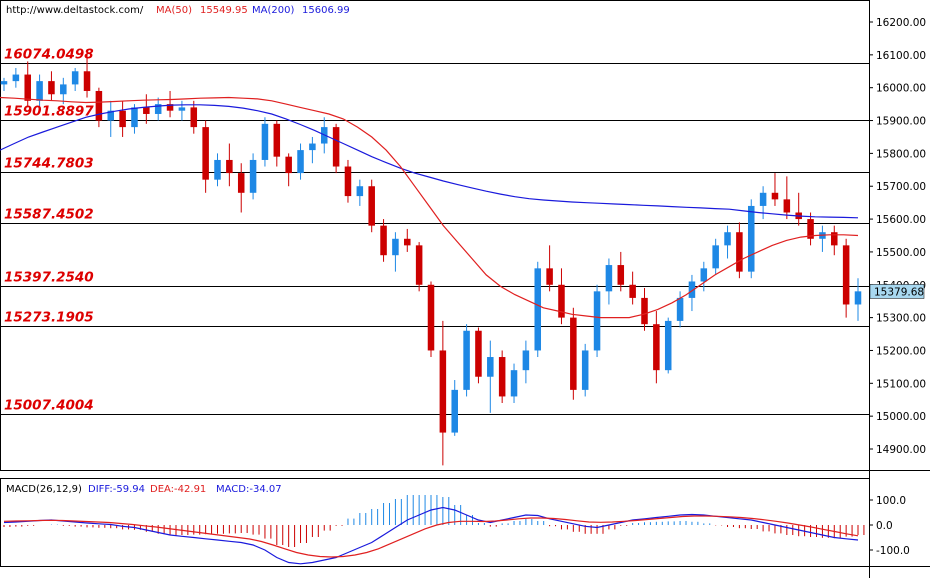 Image resolution: width=930 pixels, height=578 pixels. What do you see at coordinates (49, 112) in the screenshot?
I see `level-label: 15901.8897` at bounding box center [49, 112].